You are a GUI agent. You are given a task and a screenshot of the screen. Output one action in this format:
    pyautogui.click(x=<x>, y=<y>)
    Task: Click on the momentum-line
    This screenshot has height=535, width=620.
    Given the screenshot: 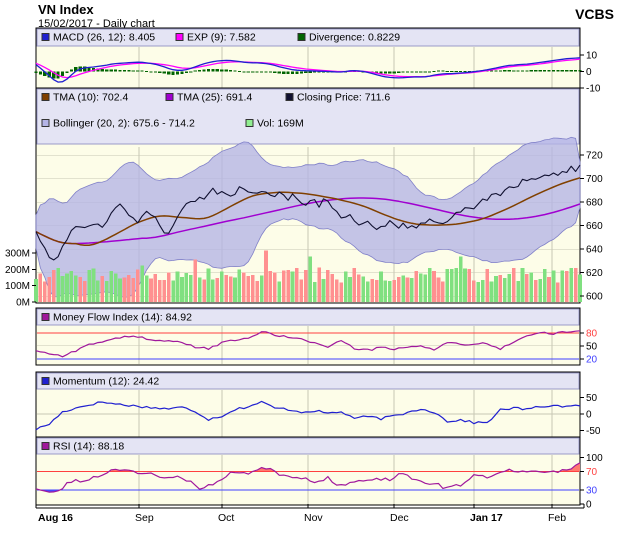 What is the action you would take?
    pyautogui.click(x=308, y=415)
    